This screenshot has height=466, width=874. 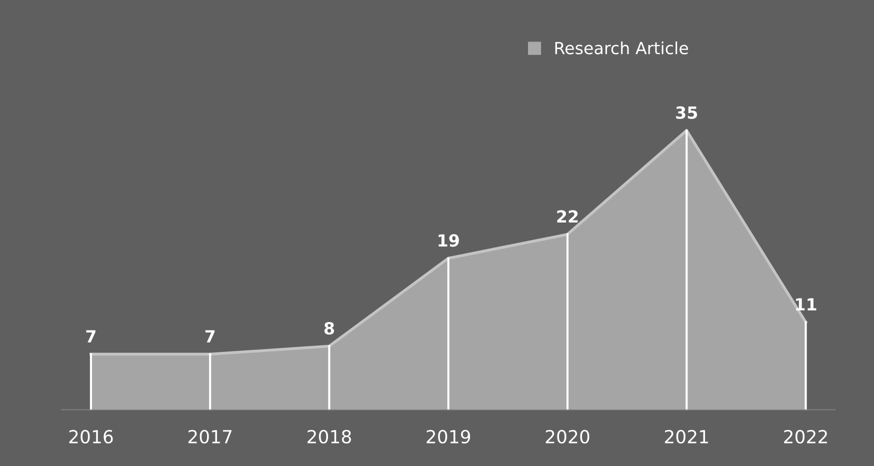 What do you see at coordinates (329, 437) in the screenshot?
I see `x-tick-label: 2018` at bounding box center [329, 437].